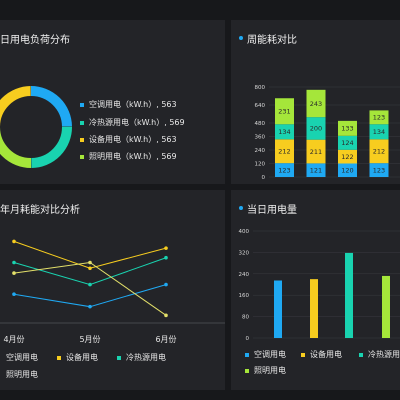 Image resolution: width=400 pixels, height=400 pixels. I want to click on legend-label: 照明用电（kW.h）, 569, so click(133, 156).